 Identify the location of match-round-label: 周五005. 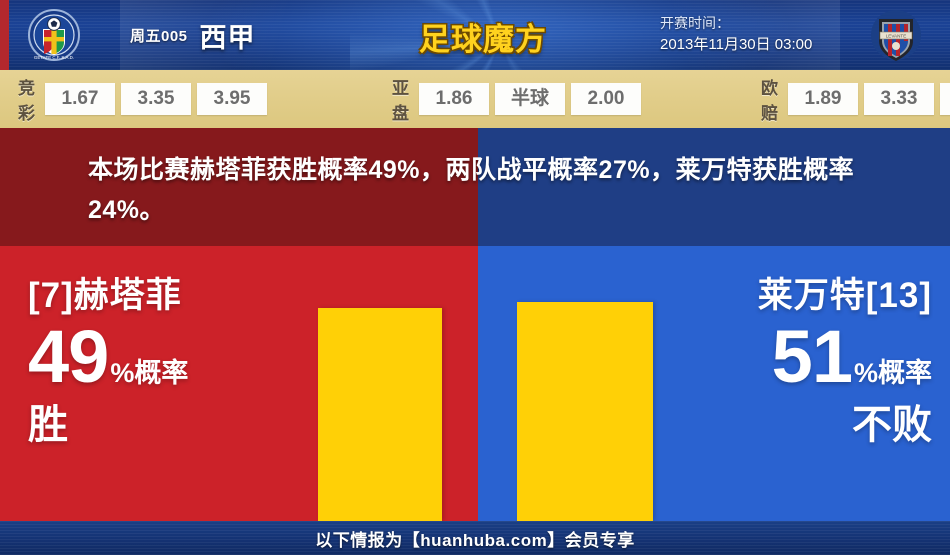
(159, 36).